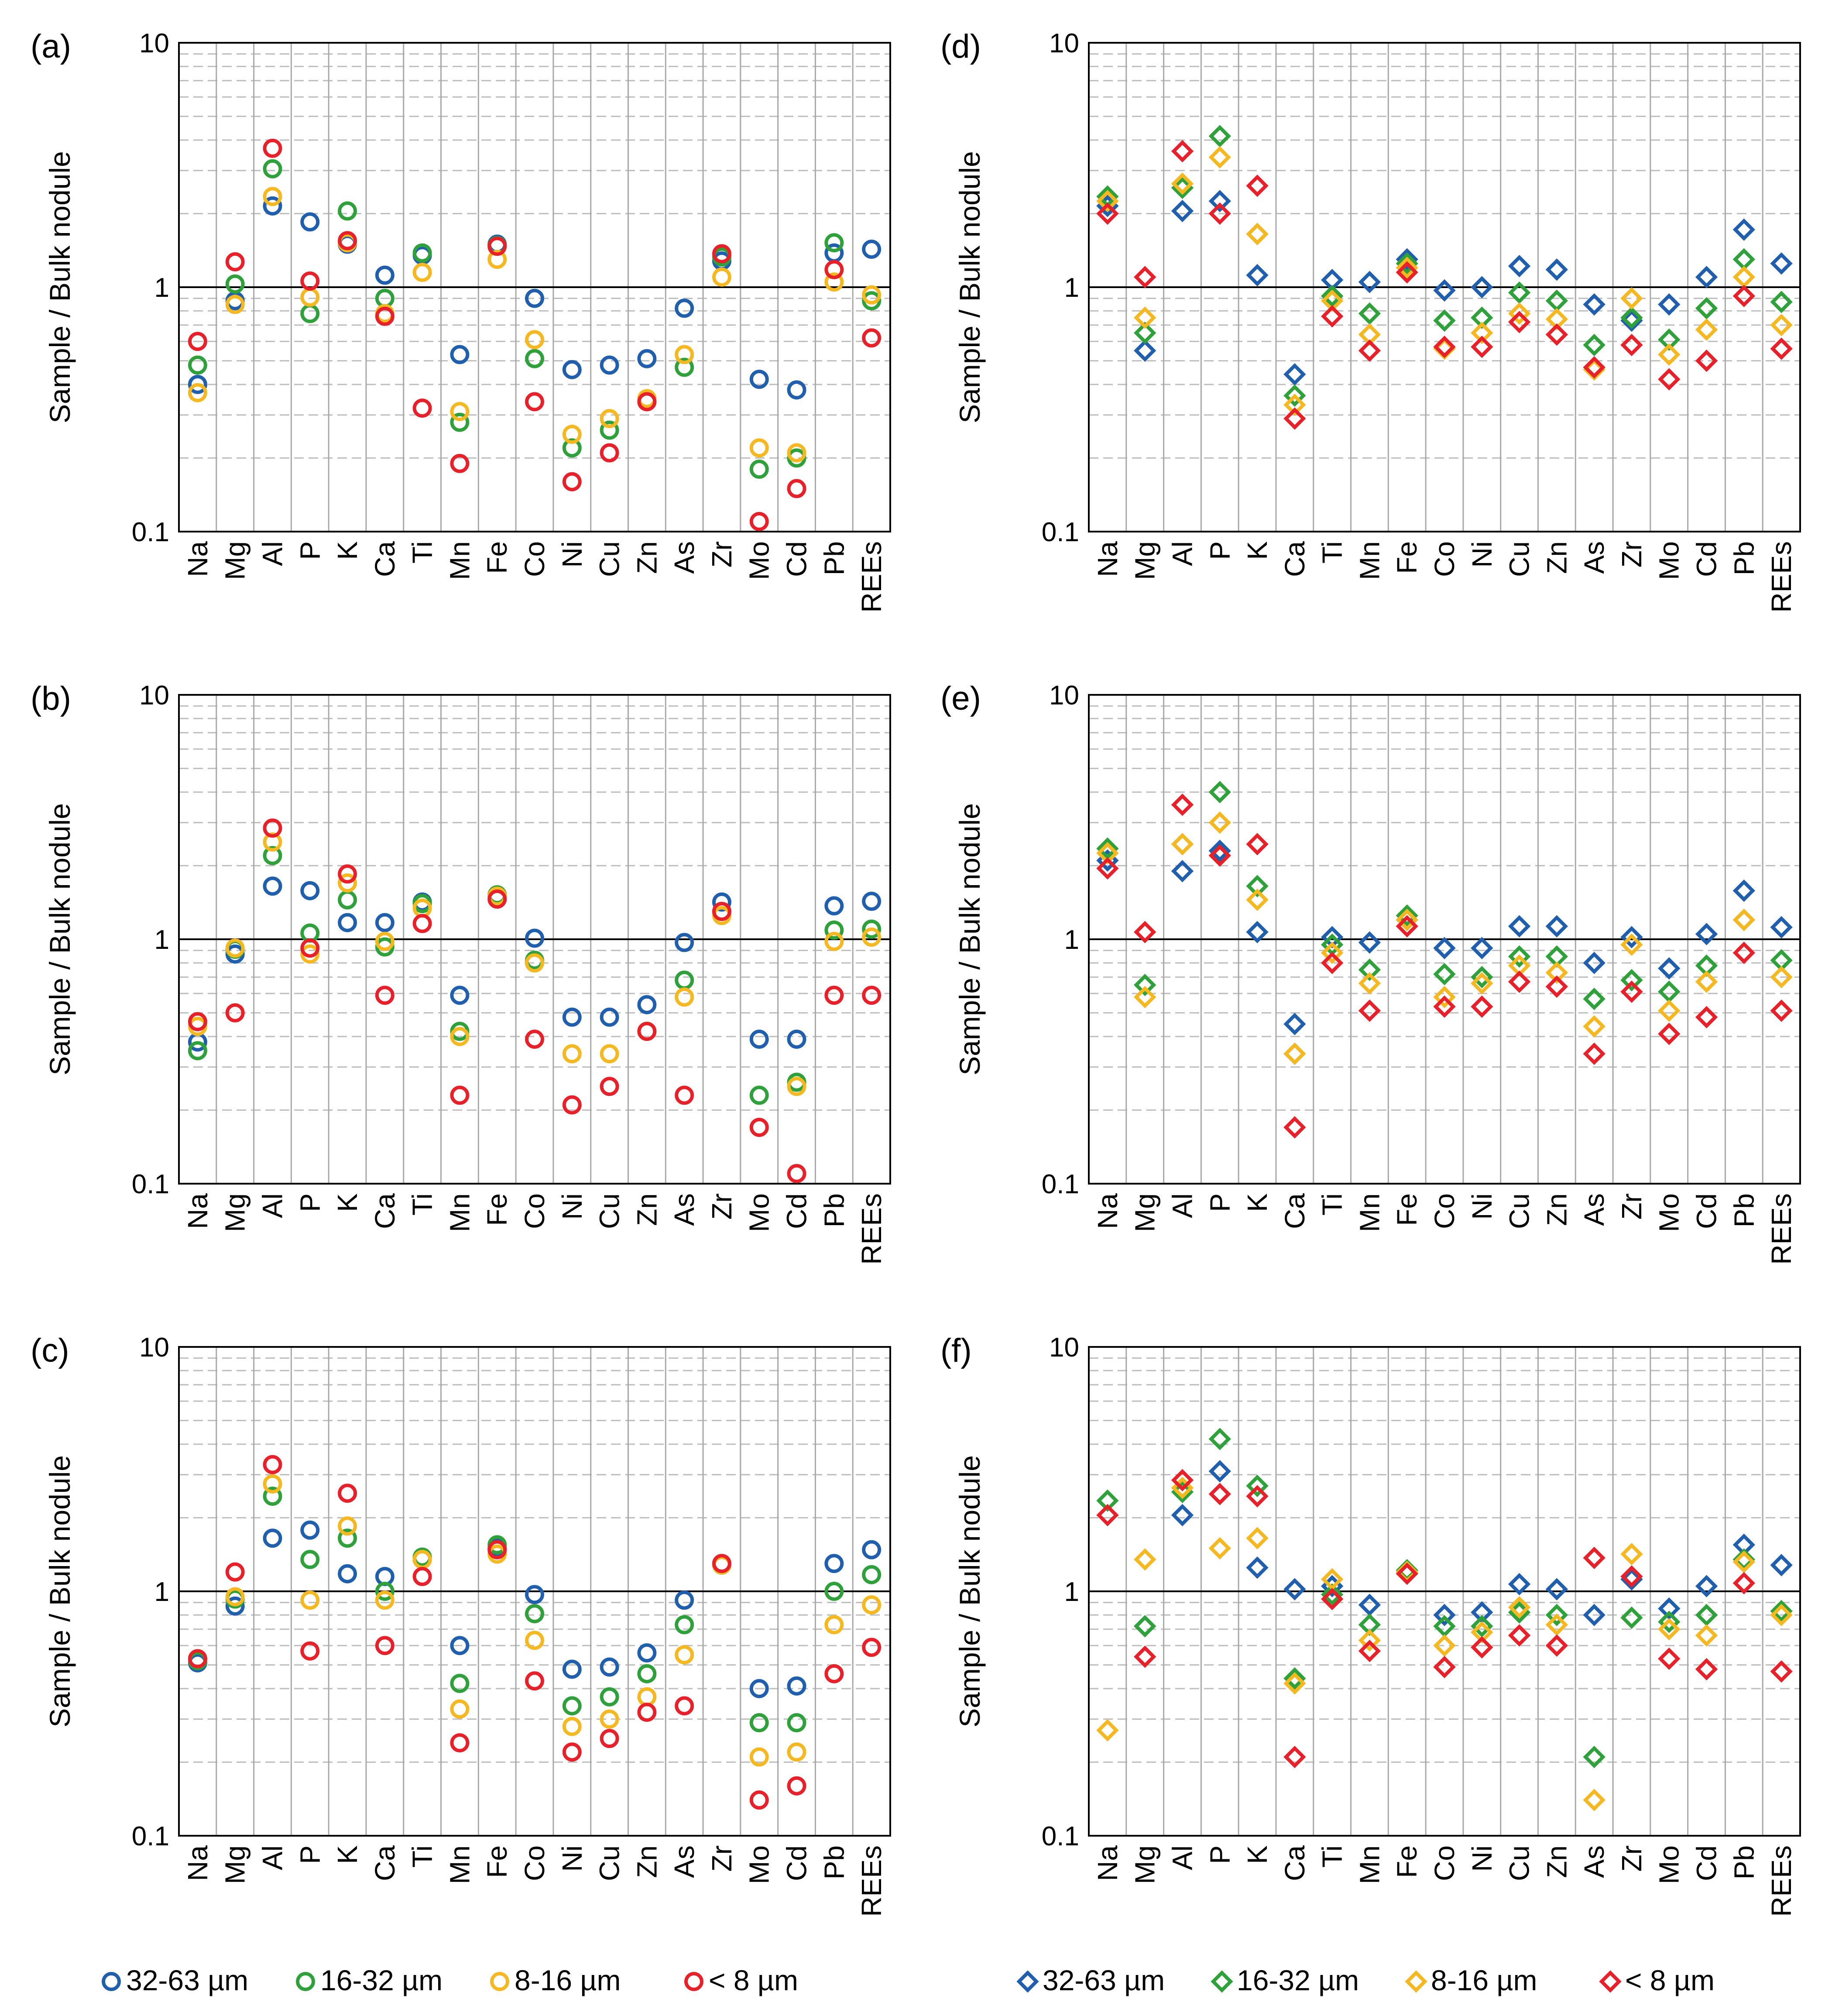 The width and height of the screenshot is (1825, 2016). I want to click on x-tick-label: Ni, so click(1482, 1858).